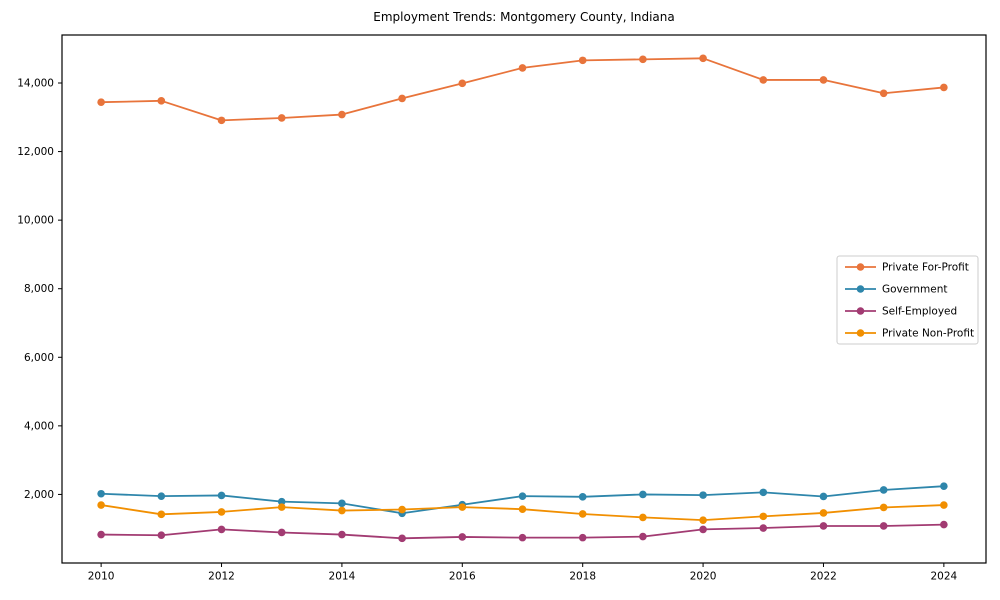  Describe the element at coordinates (35, 84) in the screenshot. I see `y-tick-label: 14,000` at that location.